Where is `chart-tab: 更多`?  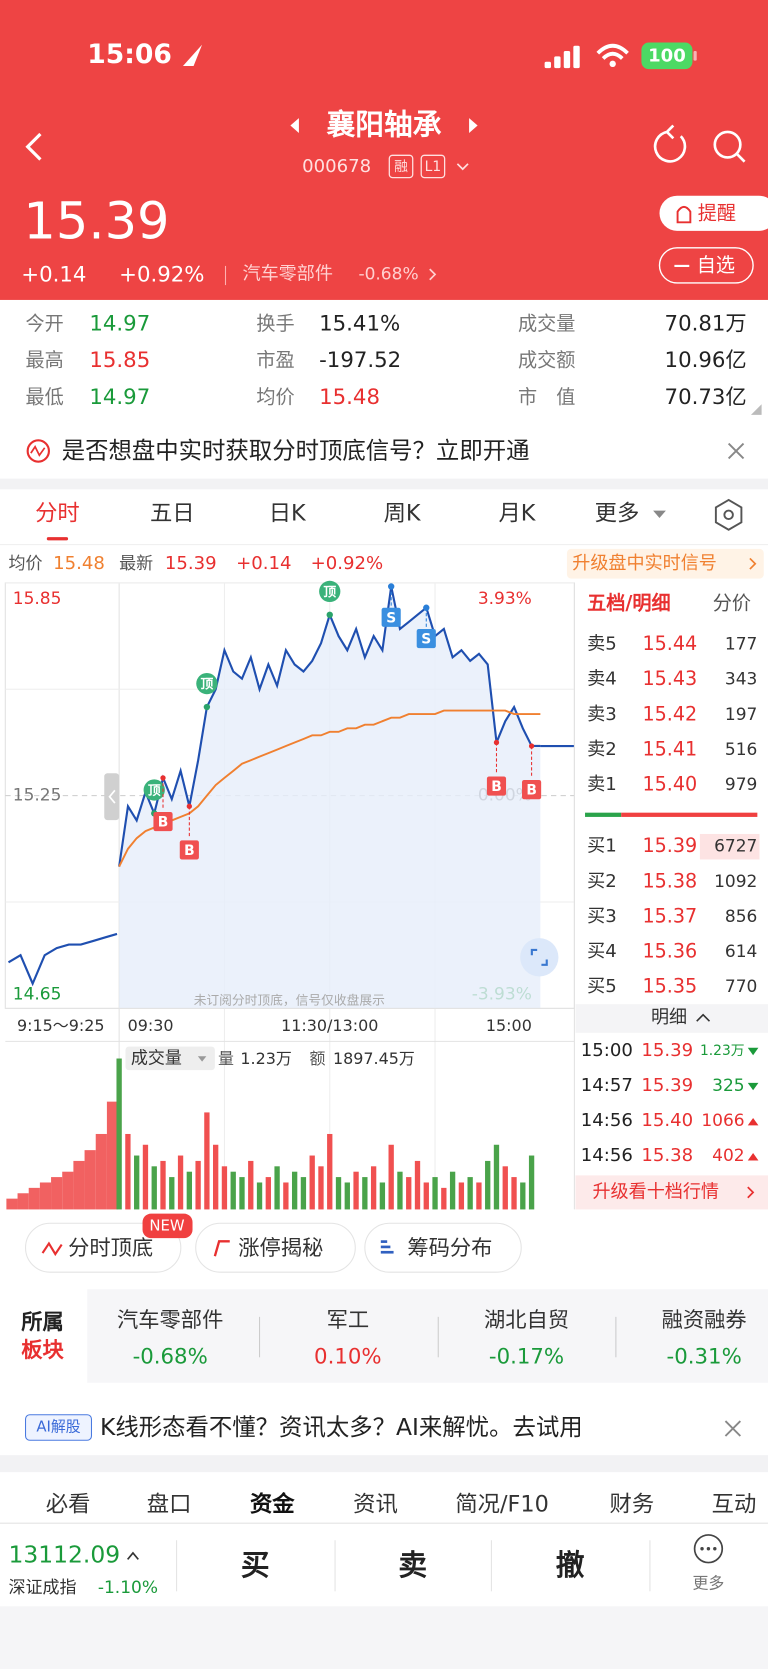 chart-tab: 更多 is located at coordinates (617, 513).